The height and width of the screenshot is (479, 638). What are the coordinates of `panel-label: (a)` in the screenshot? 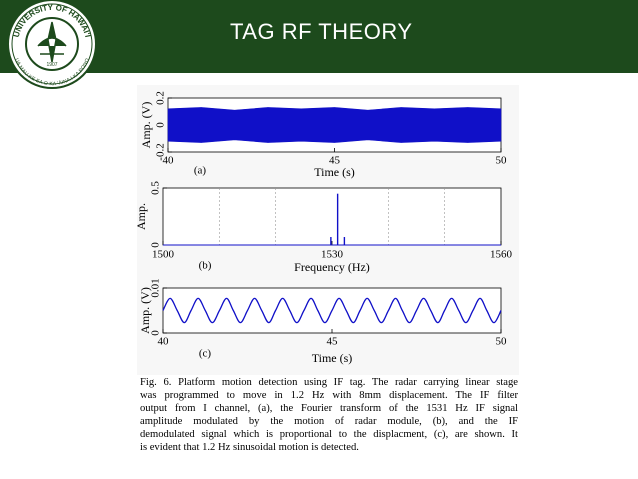 It's located at (200, 171).